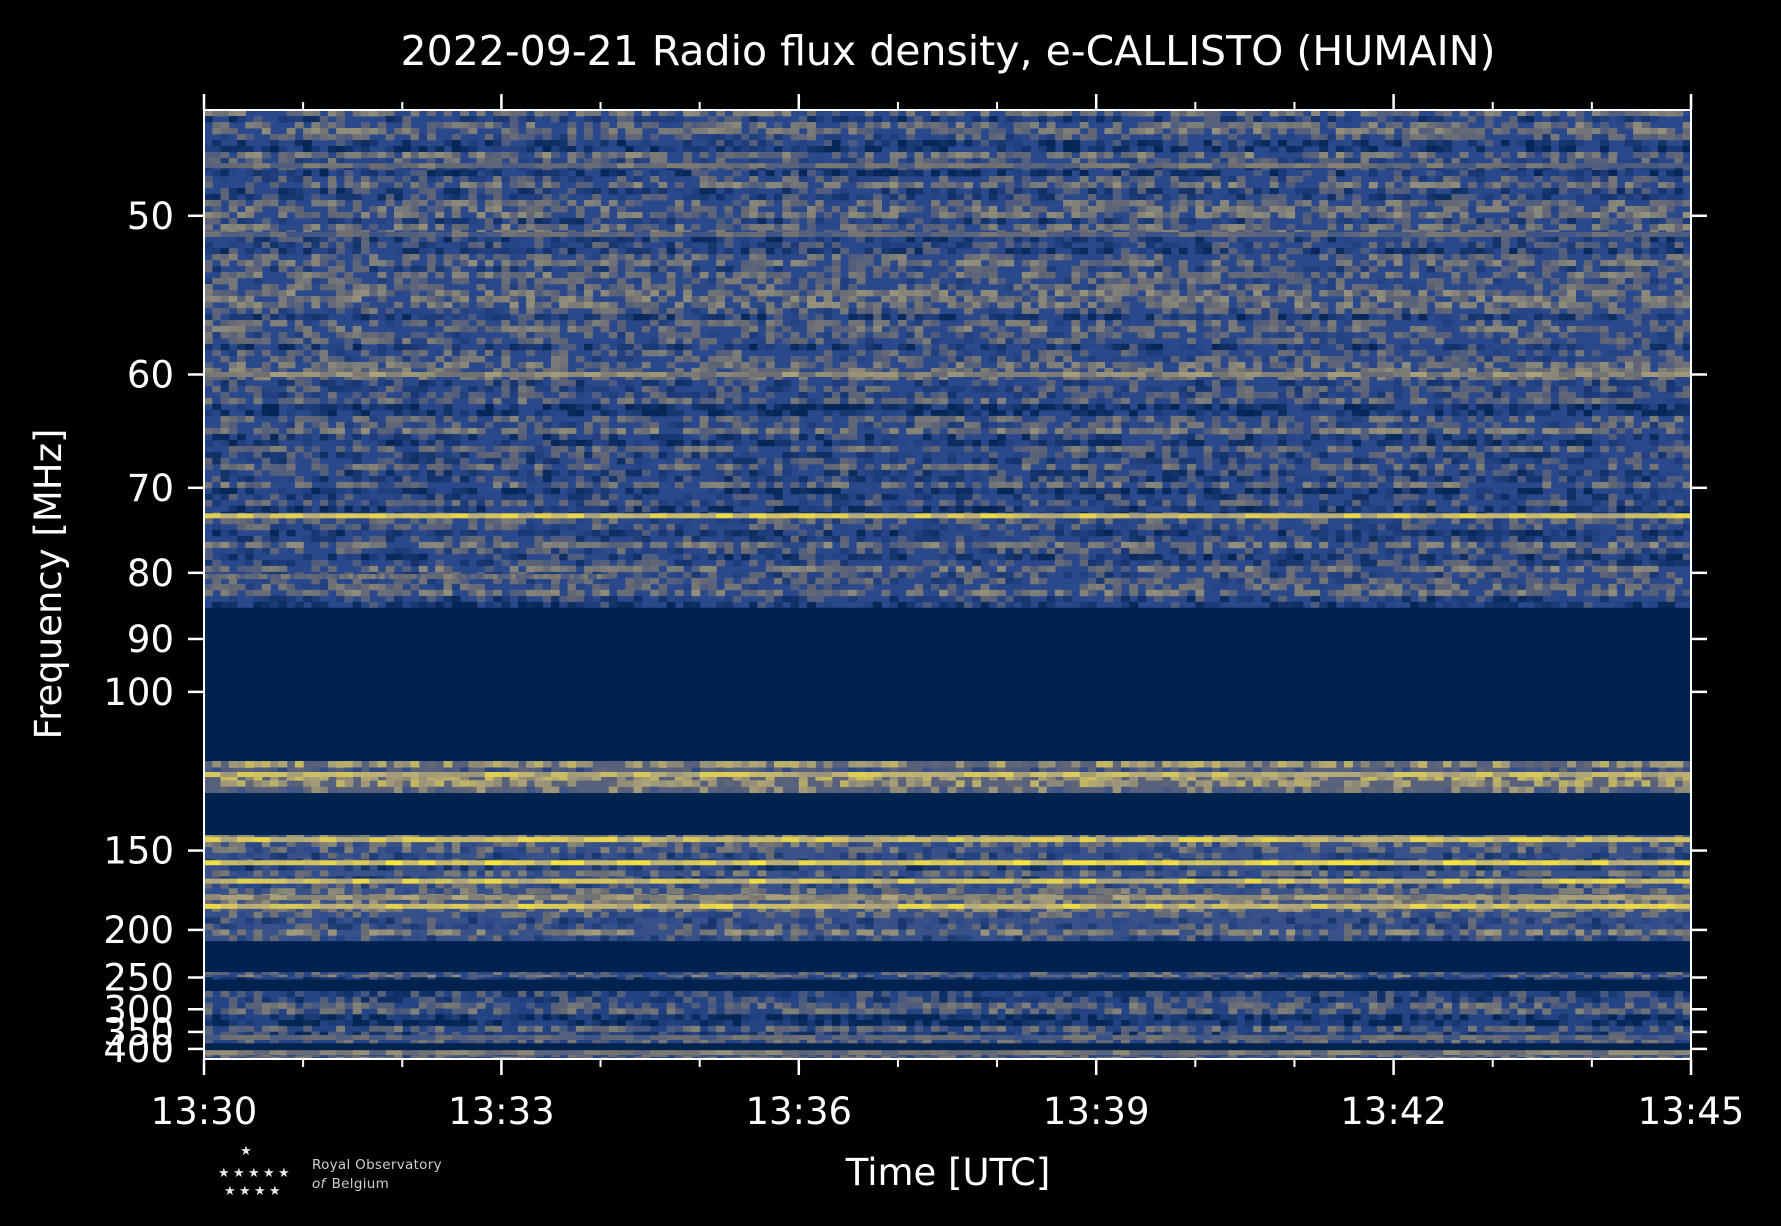 The width and height of the screenshot is (1781, 1226). Describe the element at coordinates (948, 888) in the screenshot. I see `band-noise` at that location.